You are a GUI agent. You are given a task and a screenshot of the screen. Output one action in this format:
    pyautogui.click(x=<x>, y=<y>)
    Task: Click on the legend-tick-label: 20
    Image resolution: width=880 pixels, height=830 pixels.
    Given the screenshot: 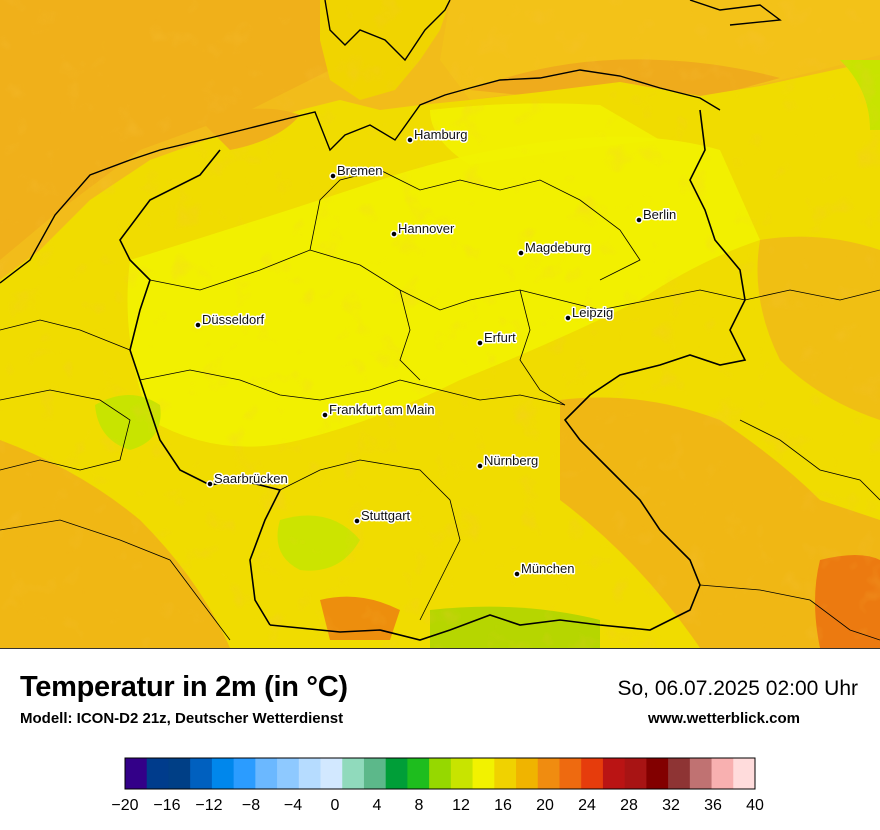 What is the action you would take?
    pyautogui.click(x=545, y=805)
    